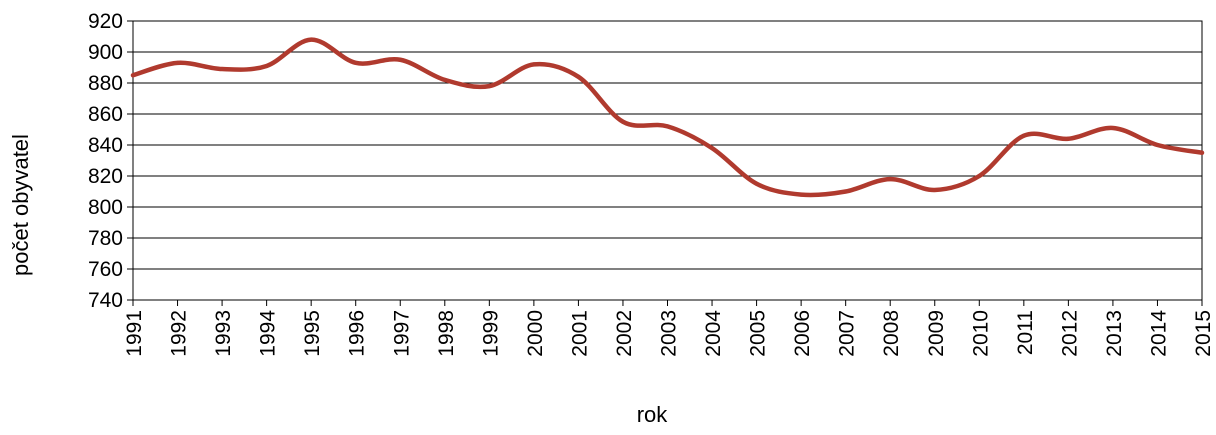 This screenshot has height=435, width=1216. Describe the element at coordinates (357, 333) in the screenshot. I see `x-tick-label: 1996` at that location.